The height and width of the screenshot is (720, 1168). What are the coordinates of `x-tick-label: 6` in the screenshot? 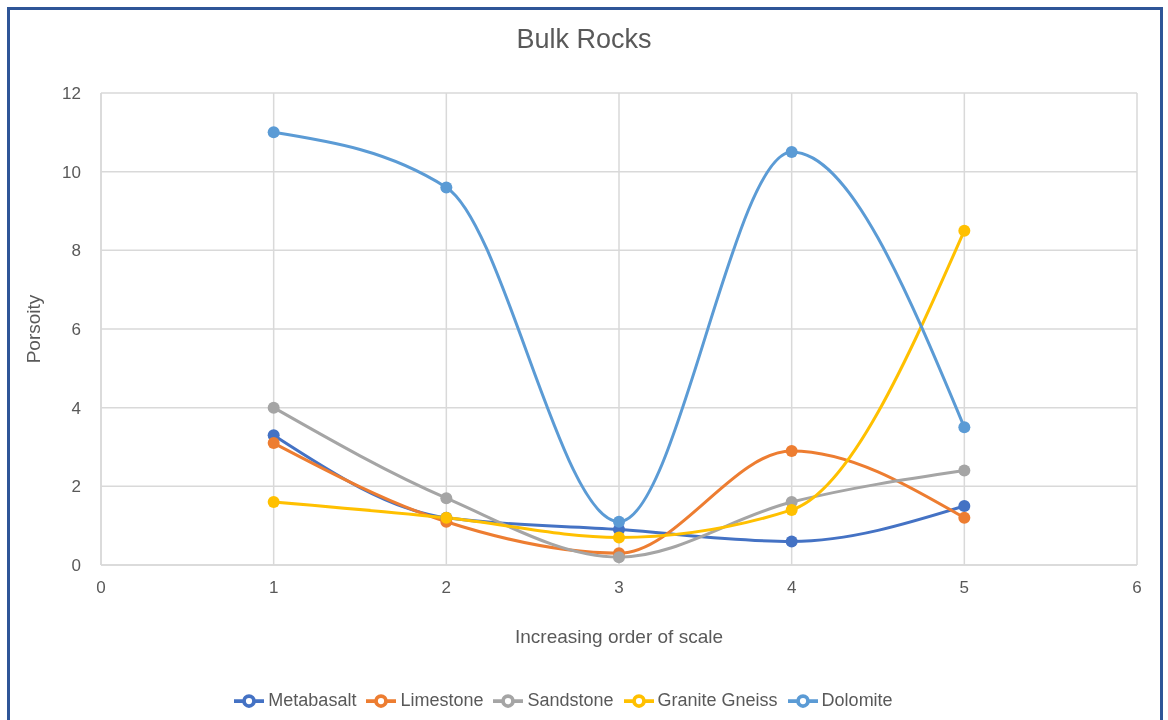 It's located at (1137, 588).